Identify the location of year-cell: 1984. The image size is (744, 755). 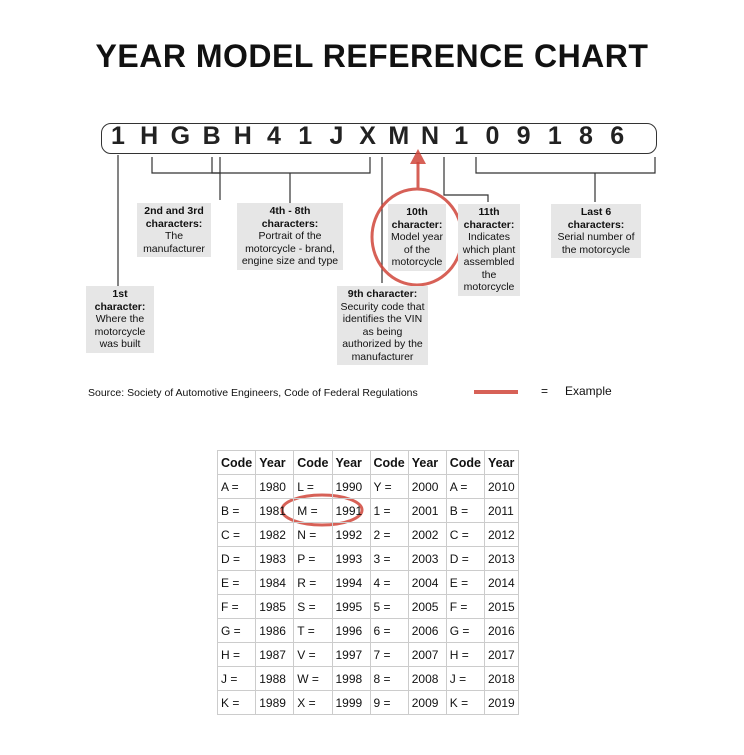
(275, 582).